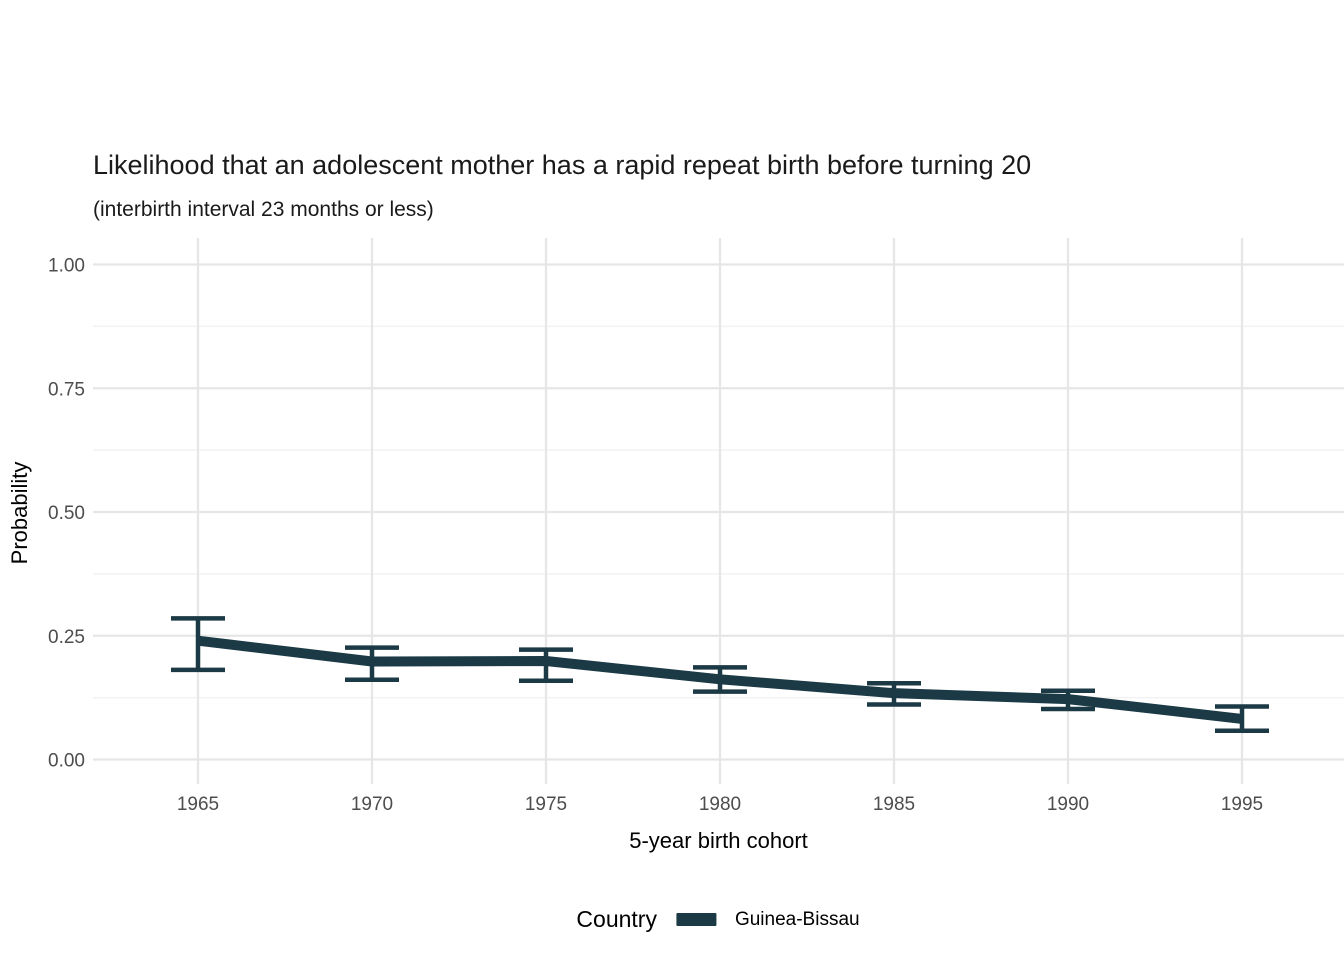  What do you see at coordinates (894, 804) in the screenshot?
I see `x-tick-label: 1985` at bounding box center [894, 804].